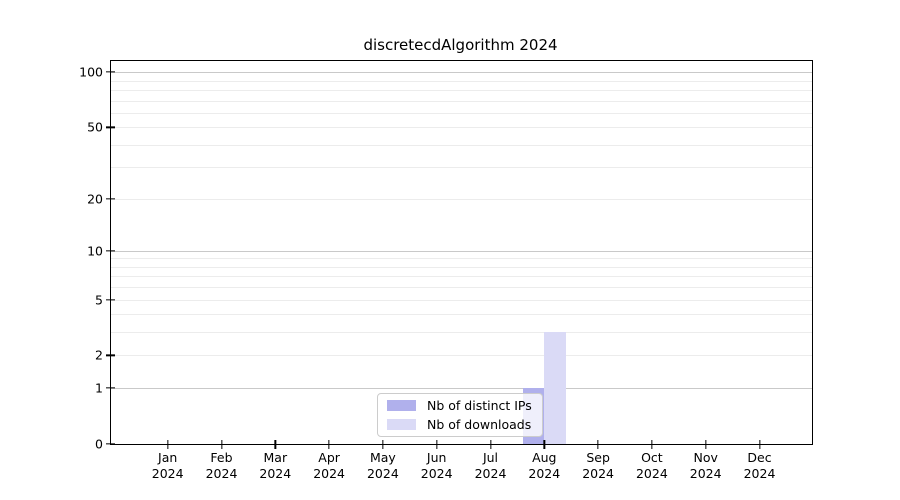 Image resolution: width=900 pixels, height=500 pixels. Describe the element at coordinates (759, 465) in the screenshot. I see `x-tick-label: Dec 2024` at that location.